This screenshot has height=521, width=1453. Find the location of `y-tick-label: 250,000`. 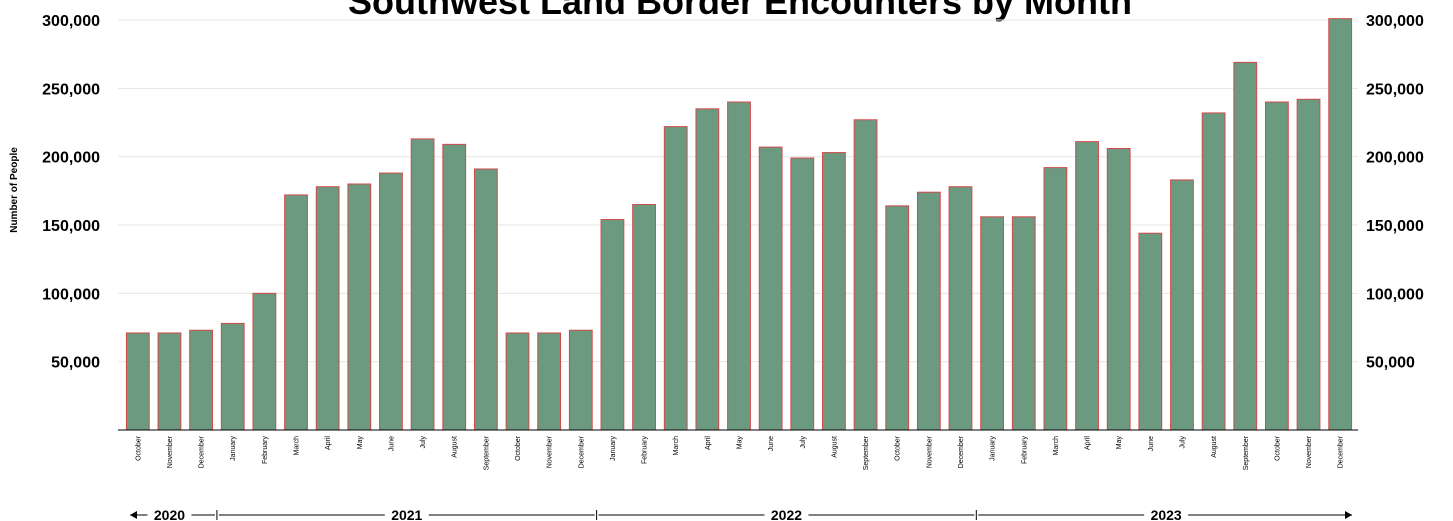

y-tick-label: 250,000 is located at coordinates (71, 89).